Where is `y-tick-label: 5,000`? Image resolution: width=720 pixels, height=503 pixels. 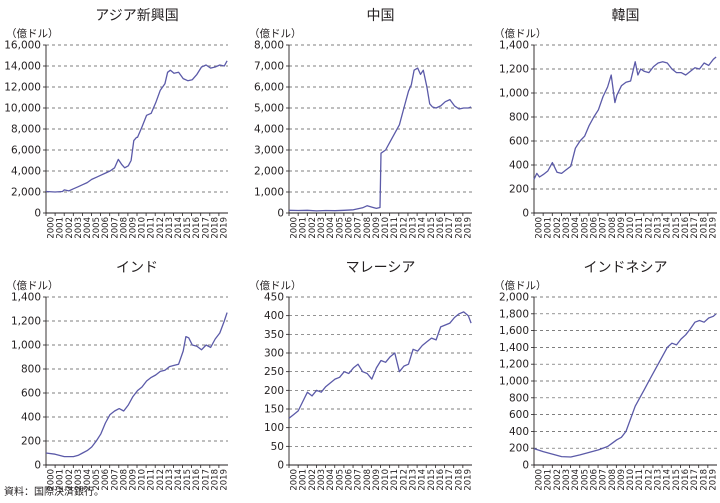
y-tick-label: 5,000 is located at coordinates (269, 109).